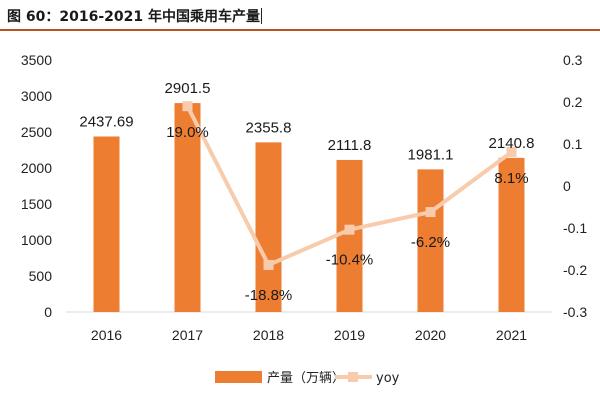 The height and width of the screenshot is (400, 600). Describe the element at coordinates (350, 145) in the screenshot. I see `bar-value-label: 2111.8` at that location.